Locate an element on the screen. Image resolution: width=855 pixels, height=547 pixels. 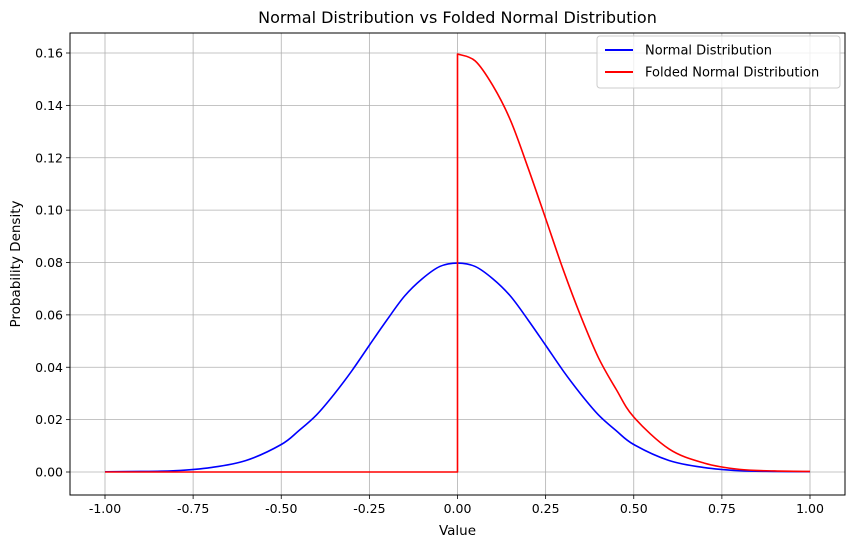
legend-label-folded: Folded Normal Distribution is located at coordinates (732, 73).